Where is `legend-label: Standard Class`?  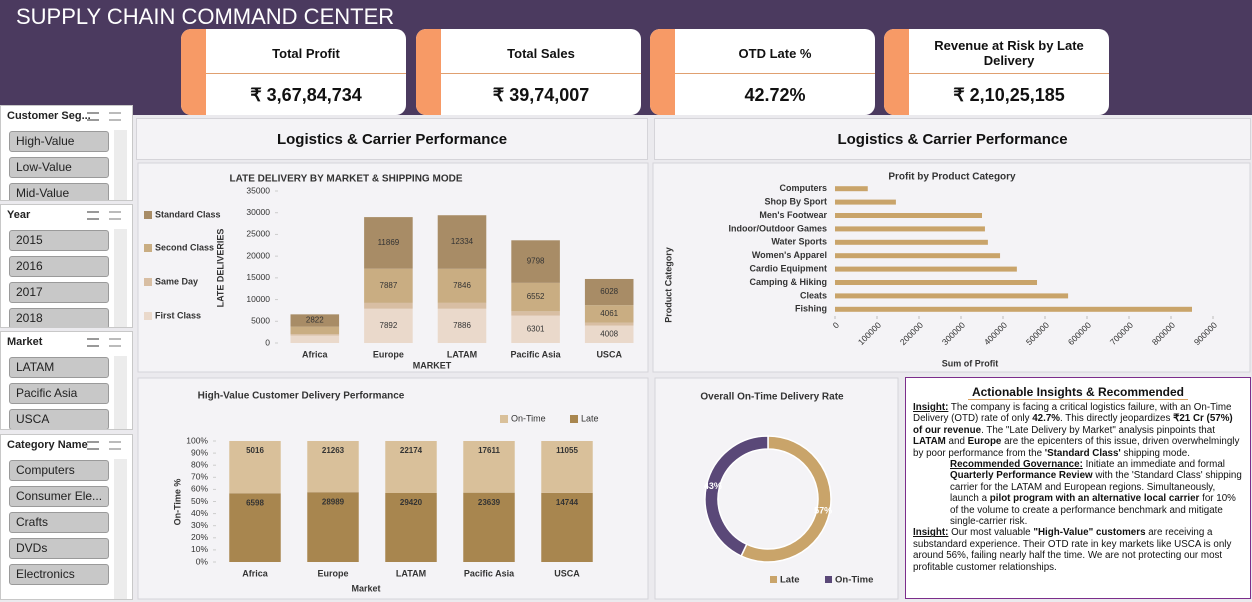 legend-label: Standard Class is located at coordinates (188, 214).